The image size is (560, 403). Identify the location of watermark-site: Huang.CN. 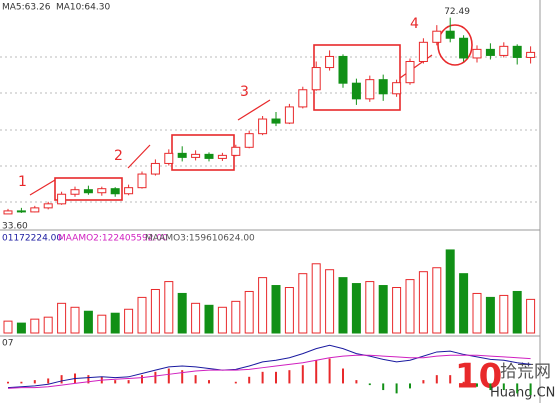
(522, 393).